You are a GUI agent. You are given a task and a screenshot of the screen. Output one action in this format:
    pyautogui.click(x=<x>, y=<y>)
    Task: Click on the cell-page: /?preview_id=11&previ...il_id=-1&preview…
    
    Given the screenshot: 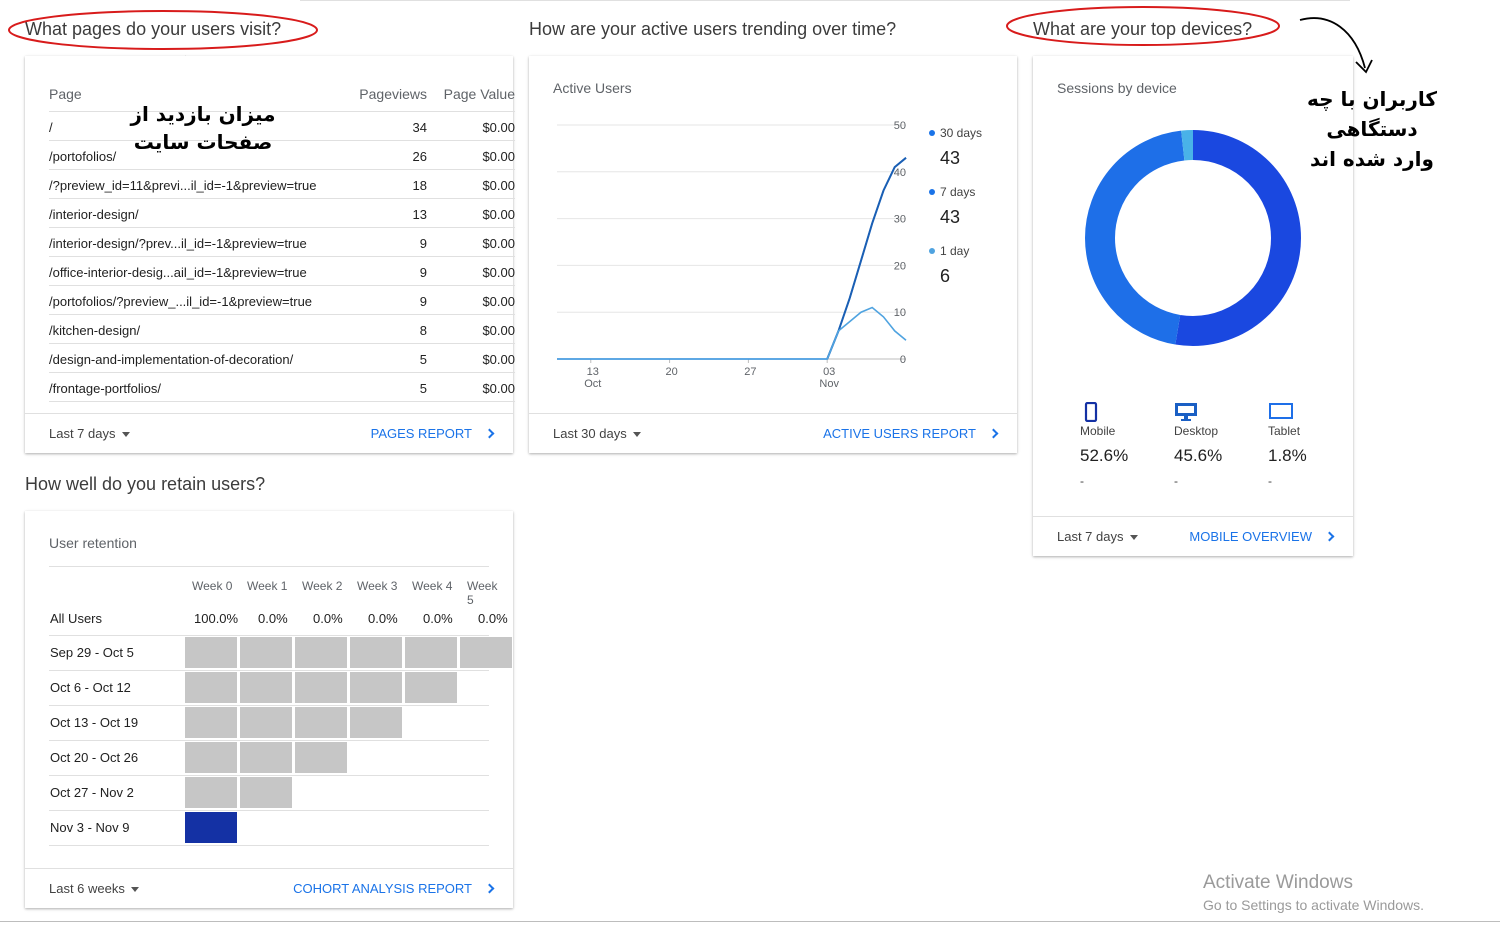 What is the action you would take?
    pyautogui.click(x=183, y=185)
    